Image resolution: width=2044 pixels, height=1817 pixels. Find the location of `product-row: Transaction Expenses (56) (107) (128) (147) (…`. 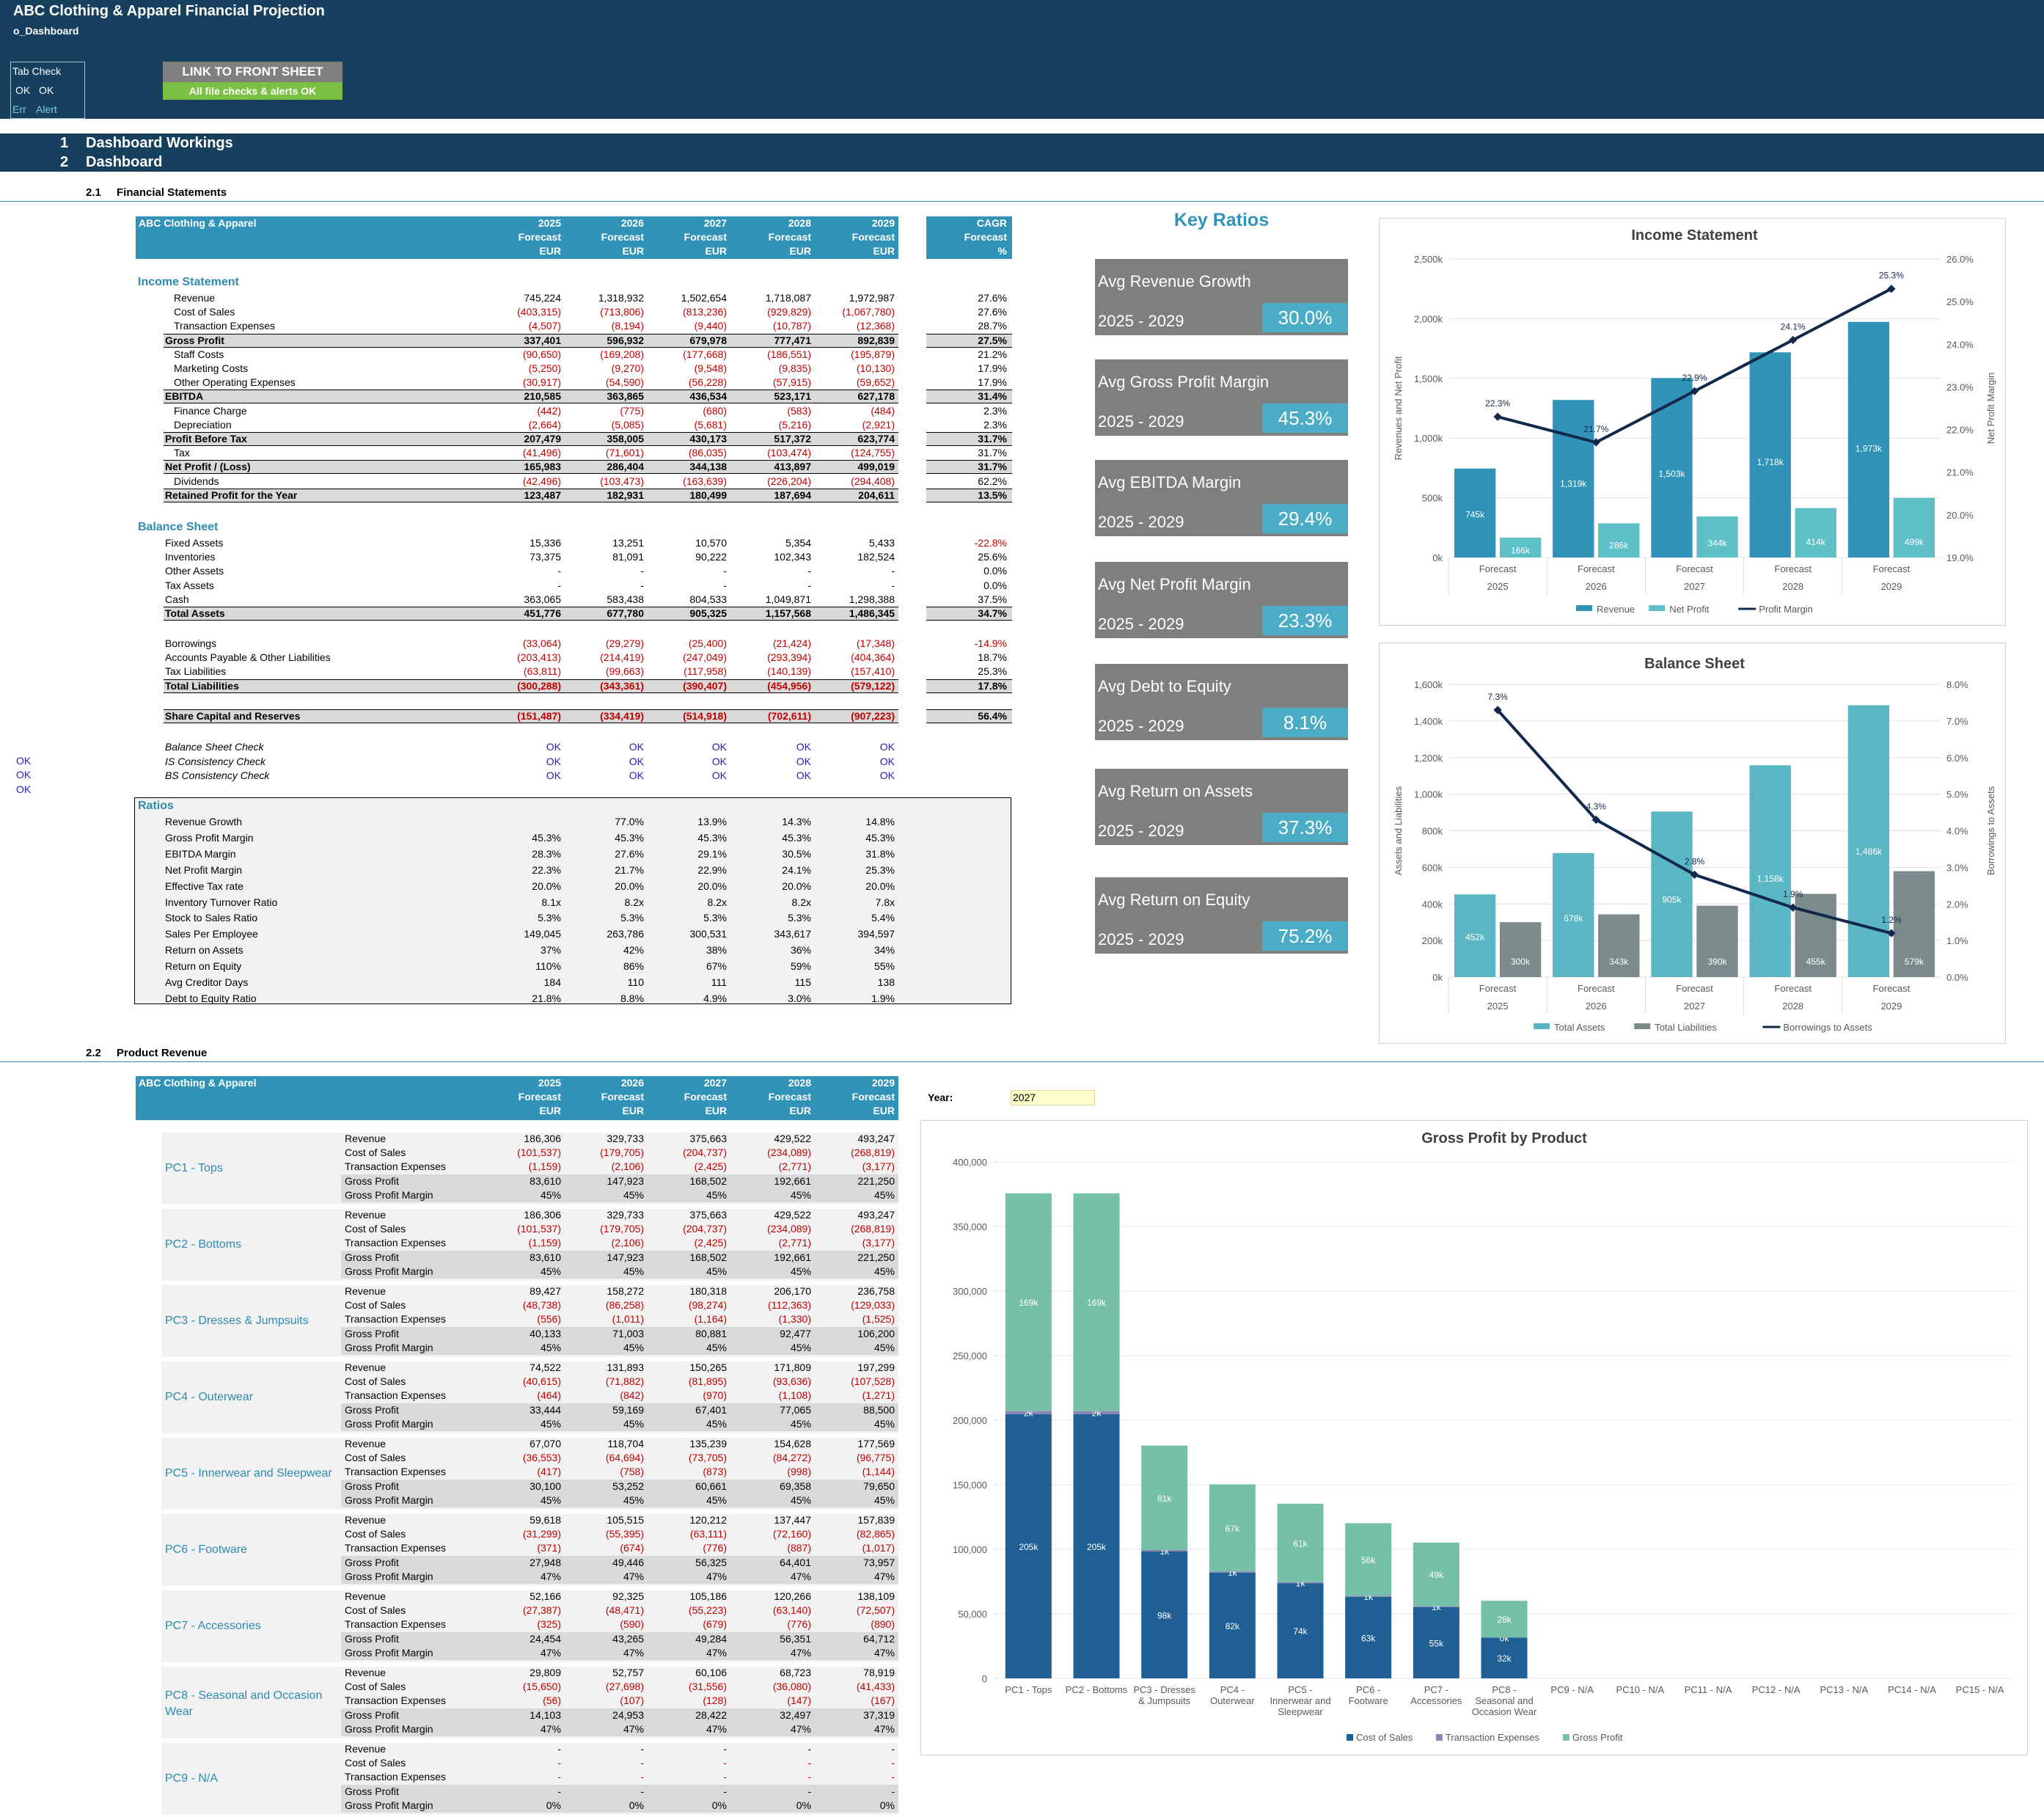

product-row: Transaction Expenses (56) (107) (128) (147) (… is located at coordinates (619, 1701).